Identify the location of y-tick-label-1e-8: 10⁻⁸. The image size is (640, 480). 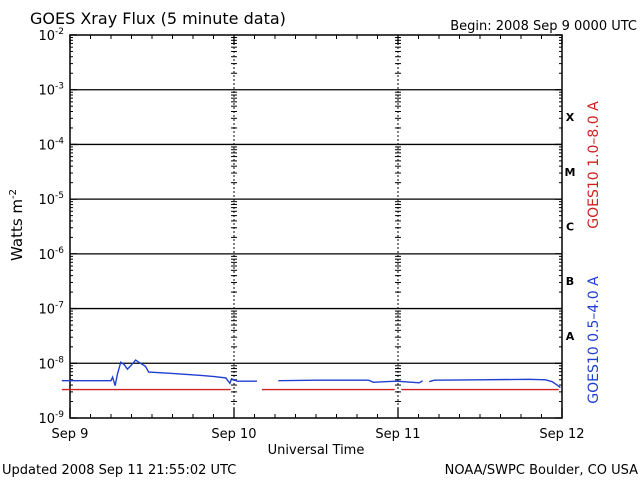
(51, 363).